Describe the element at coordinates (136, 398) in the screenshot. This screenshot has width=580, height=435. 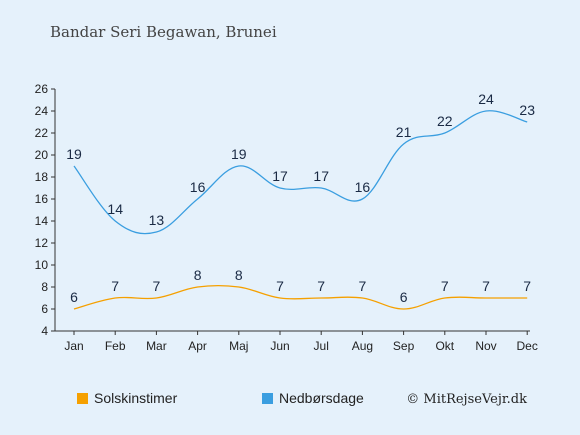
I see `legend-label-solskinstimer: Solskinstimer` at that location.